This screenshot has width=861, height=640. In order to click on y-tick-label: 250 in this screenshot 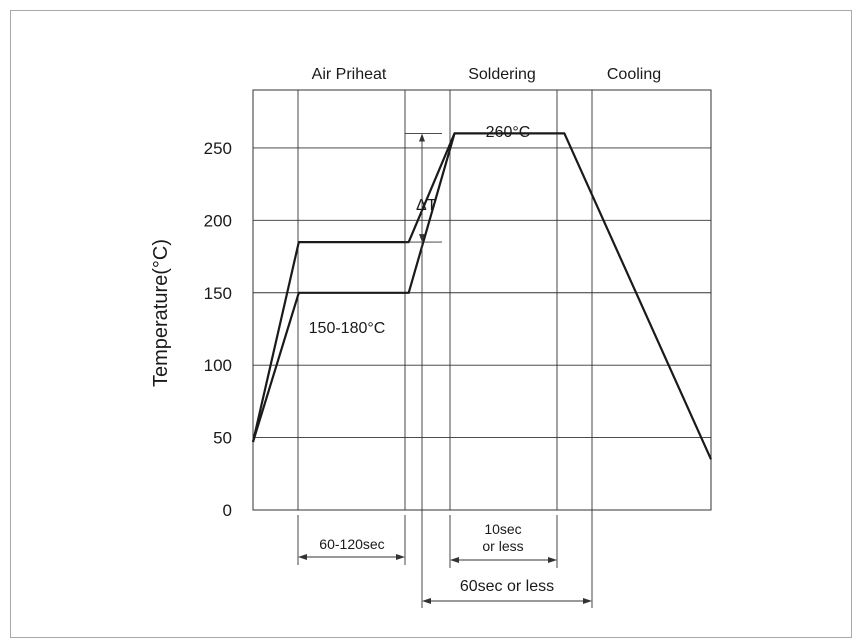, I will do `click(218, 148)`.